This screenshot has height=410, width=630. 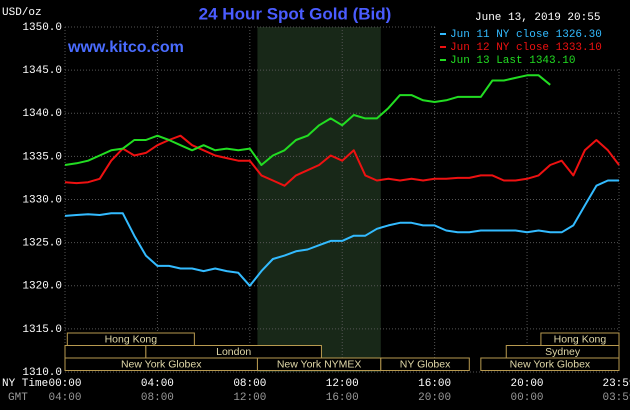 What do you see at coordinates (157, 384) in the screenshot?
I see `x-tick-label: 04:00` at bounding box center [157, 384].